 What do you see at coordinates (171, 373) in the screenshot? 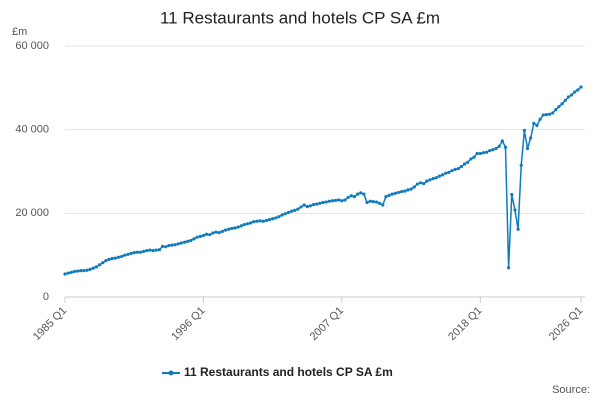
I see `legend-marker` at bounding box center [171, 373].